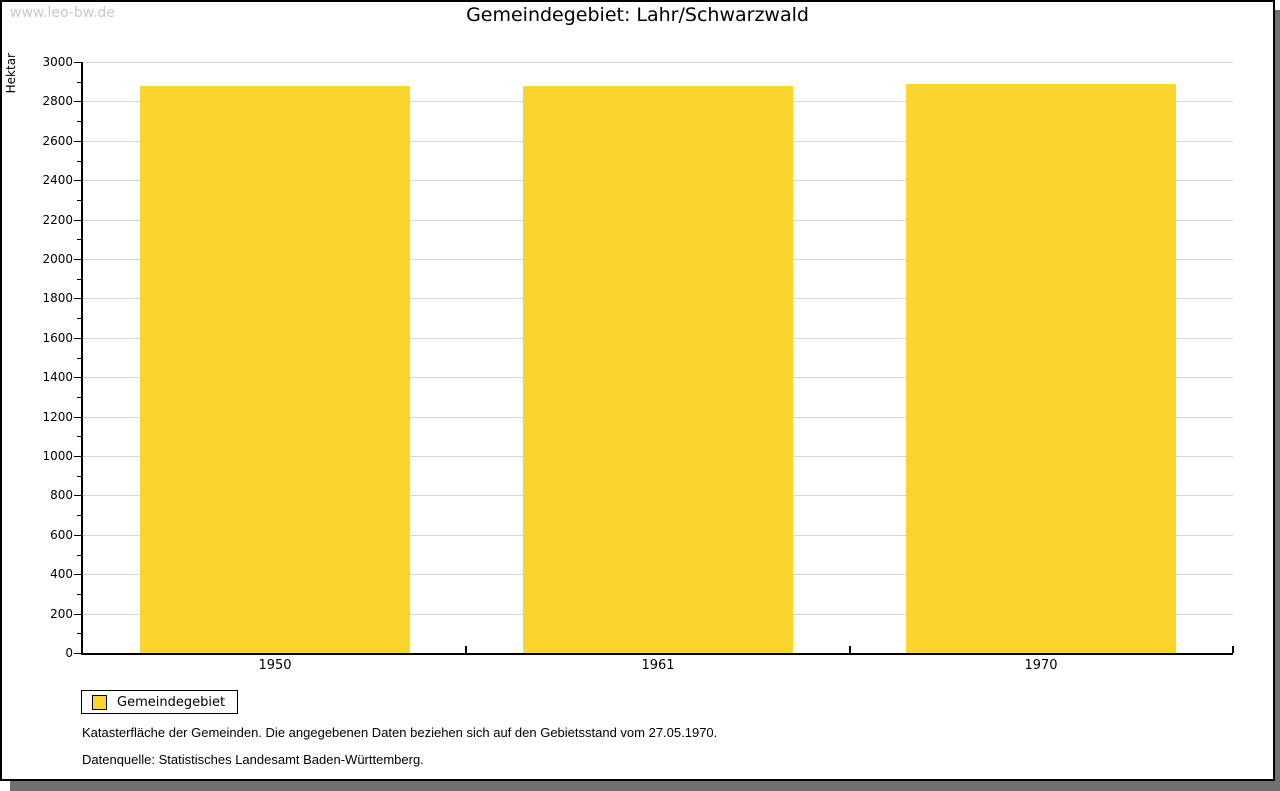 Image resolution: width=1280 pixels, height=791 pixels. Describe the element at coordinates (69, 653) in the screenshot. I see `y-tick-label: 0` at that location.